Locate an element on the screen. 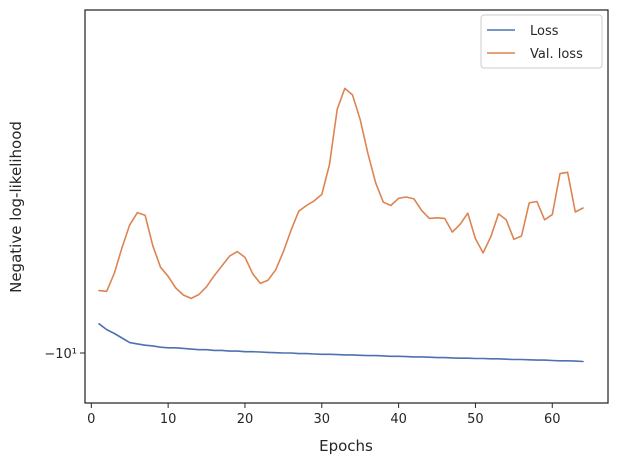 The image size is (617, 463). y-axis: −10¹ is located at coordinates (64, 354).